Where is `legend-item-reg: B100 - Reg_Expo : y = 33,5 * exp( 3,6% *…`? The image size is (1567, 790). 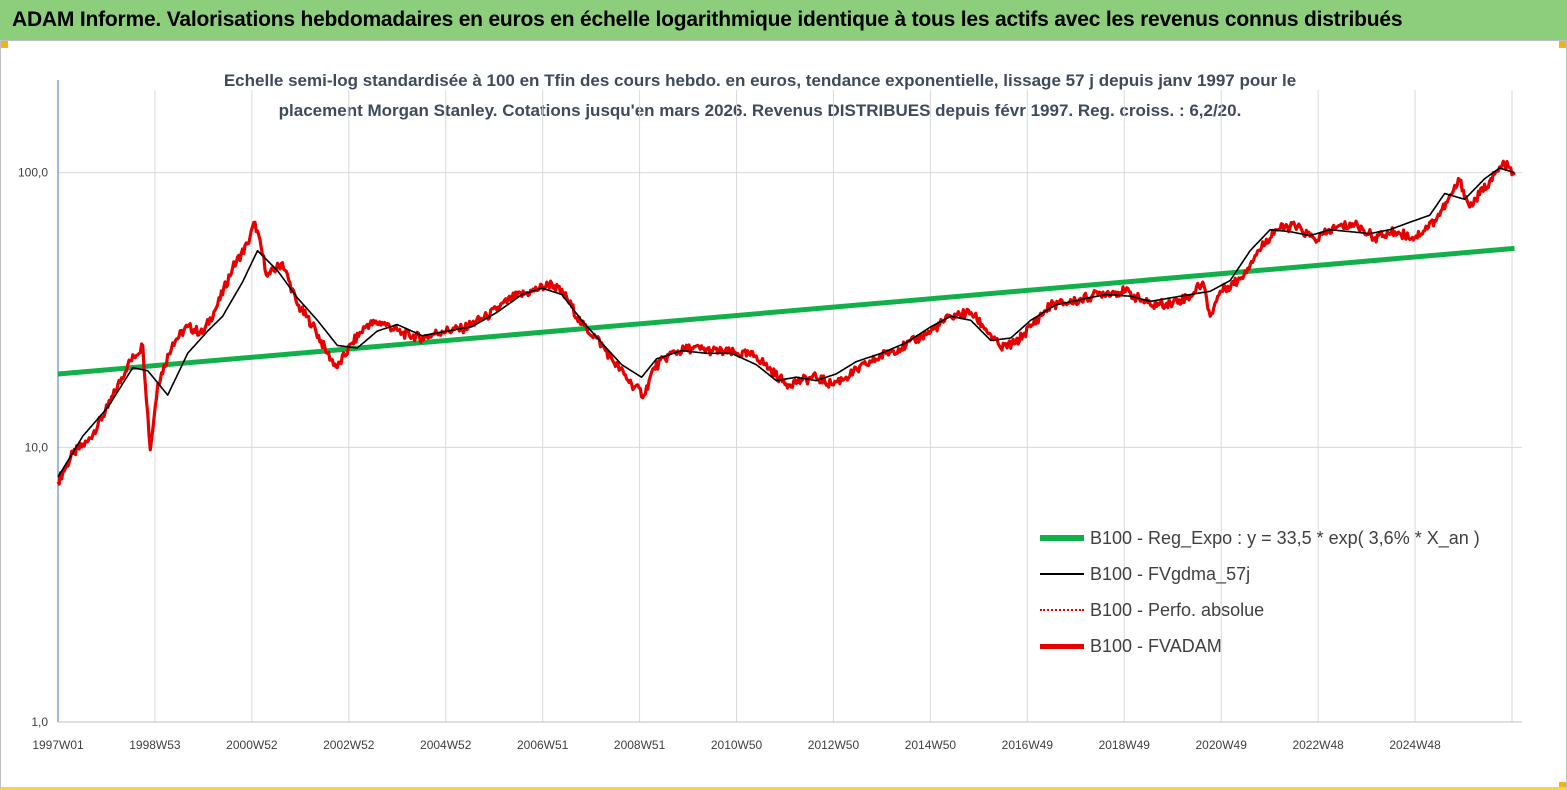 legend-item-reg: B100 - Reg_Expo : y = 33,5 * exp( 3,6% *… is located at coordinates (1260, 538).